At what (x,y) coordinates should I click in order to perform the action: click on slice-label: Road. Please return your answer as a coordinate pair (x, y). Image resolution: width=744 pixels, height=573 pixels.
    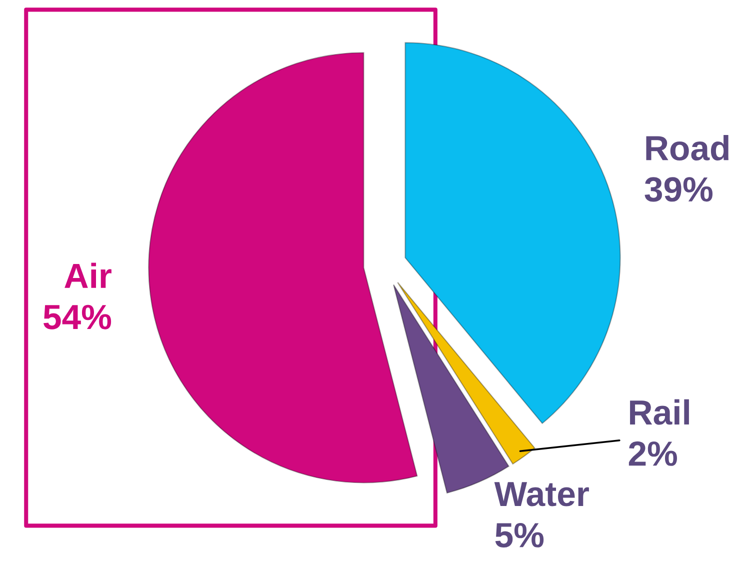
    Looking at the image, I should click on (687, 148).